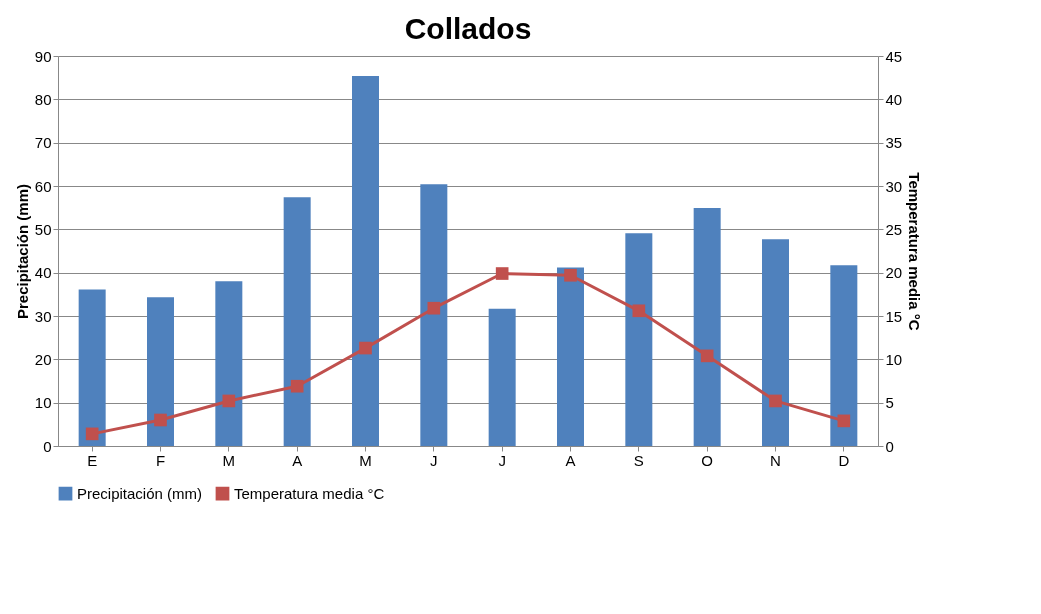  I want to click on y2-axis-title: Temperatura media °C, so click(915, 251).